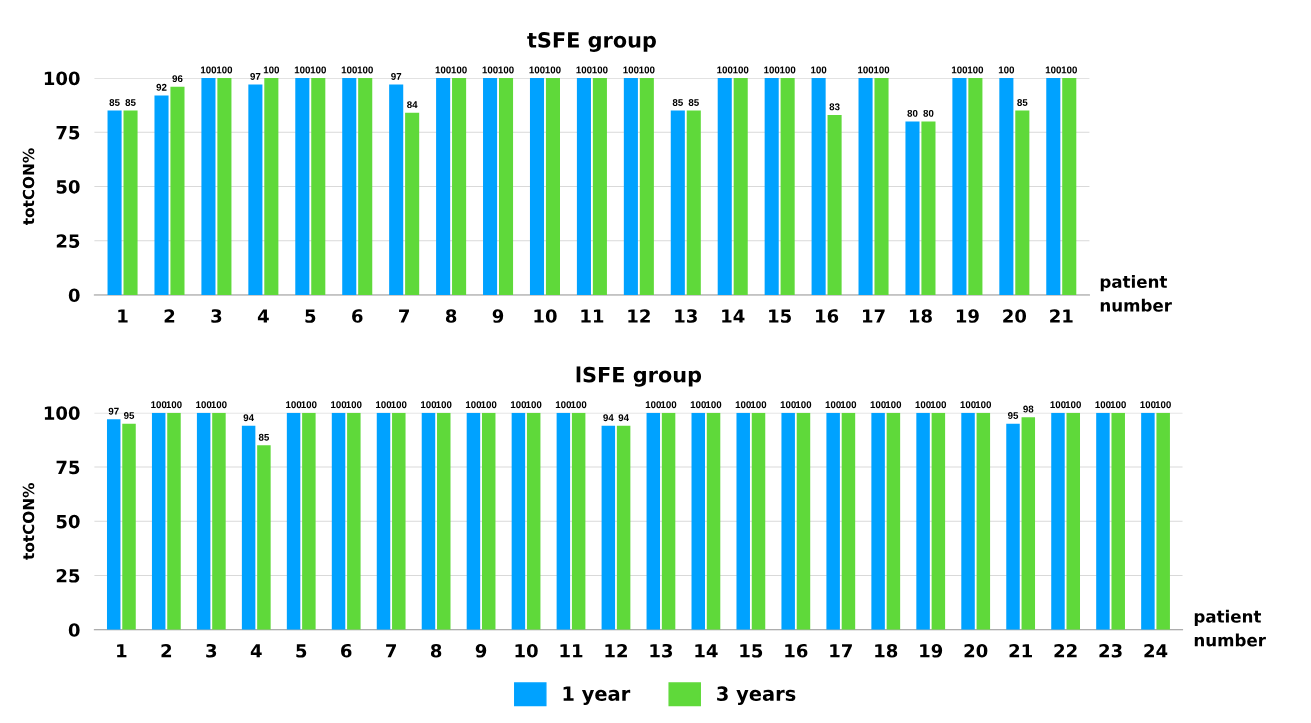 This screenshot has height=723, width=1311. Describe the element at coordinates (68, 575) in the screenshot. I see `y-tick-label: 25` at that location.